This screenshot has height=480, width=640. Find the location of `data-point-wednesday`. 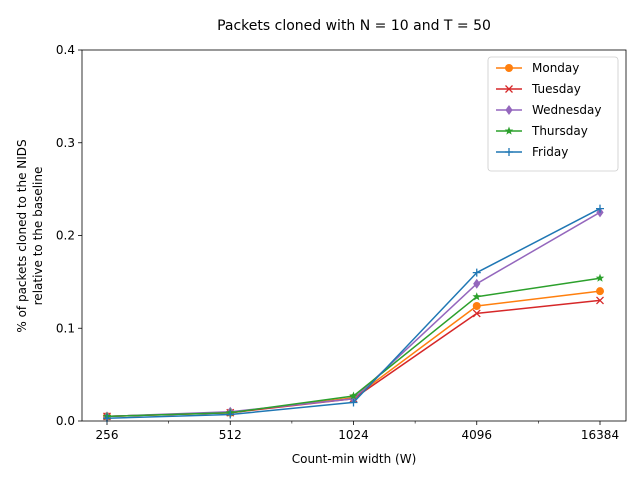

data-point-wednesday is located at coordinates (477, 283).